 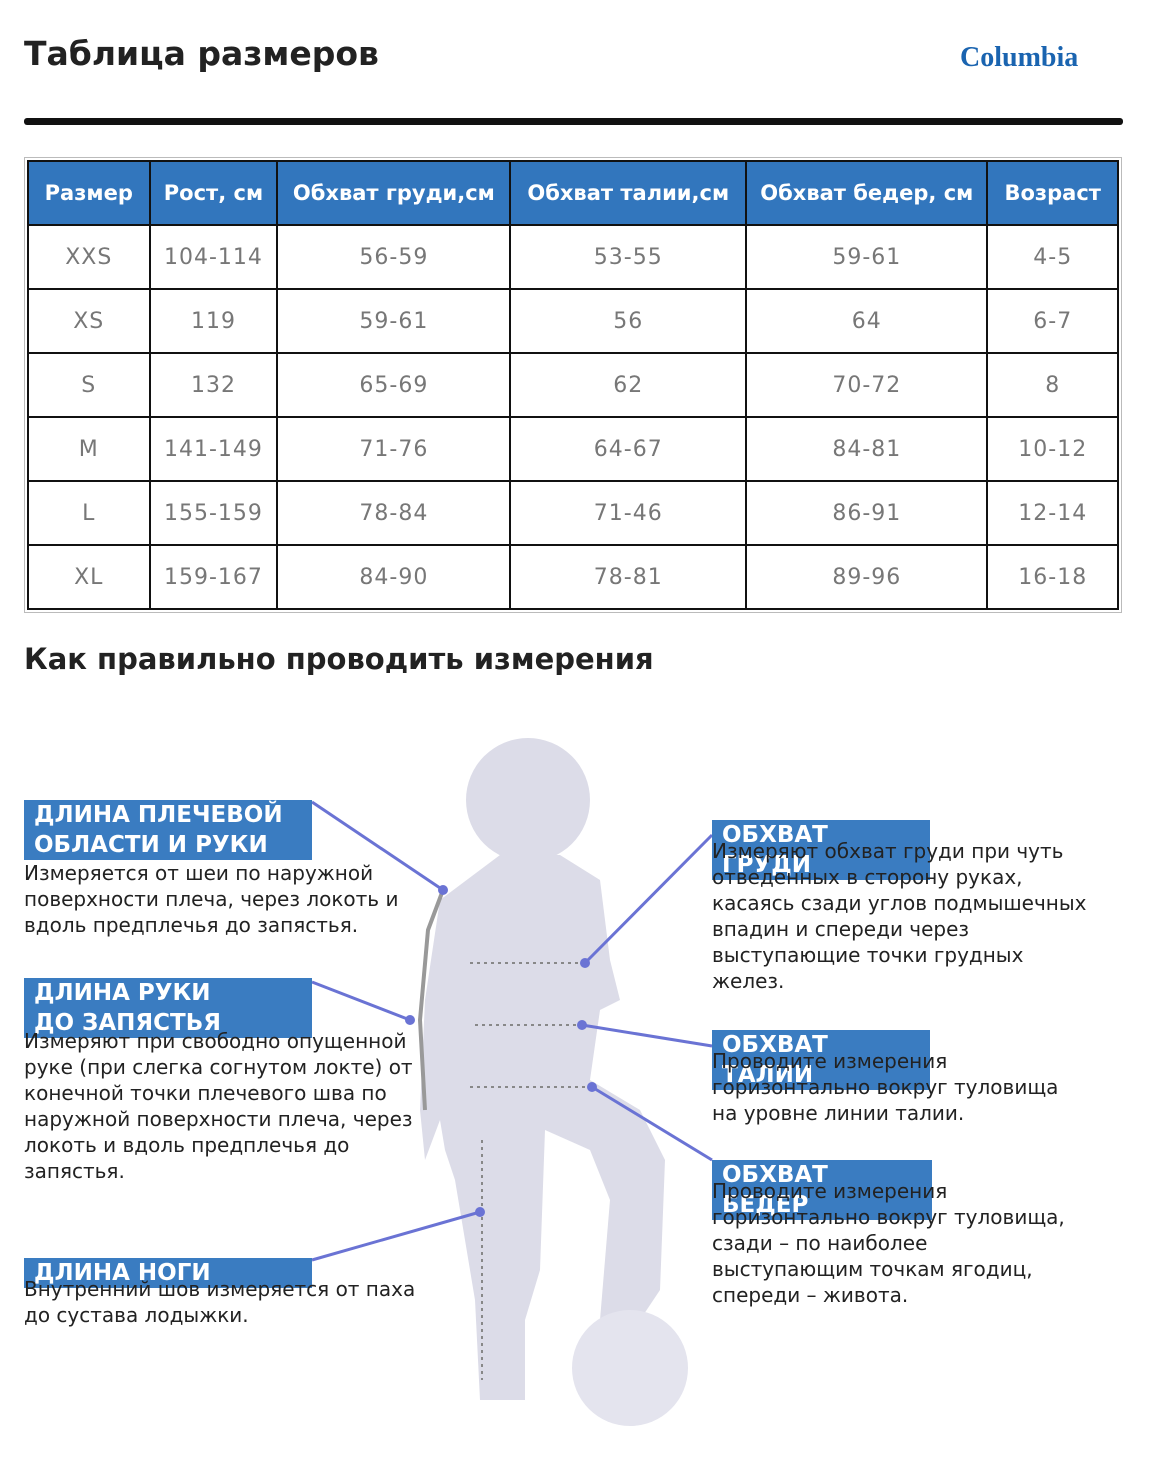 What do you see at coordinates (628, 257) in the screenshot?
I see `table-cell: 53-55` at bounding box center [628, 257].